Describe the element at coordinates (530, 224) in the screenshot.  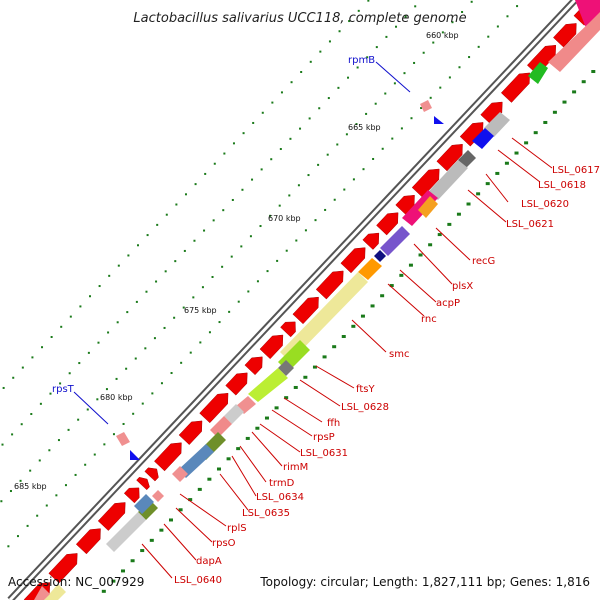
I see `gene-label-LSL_0621: LSL_0621` at that location.